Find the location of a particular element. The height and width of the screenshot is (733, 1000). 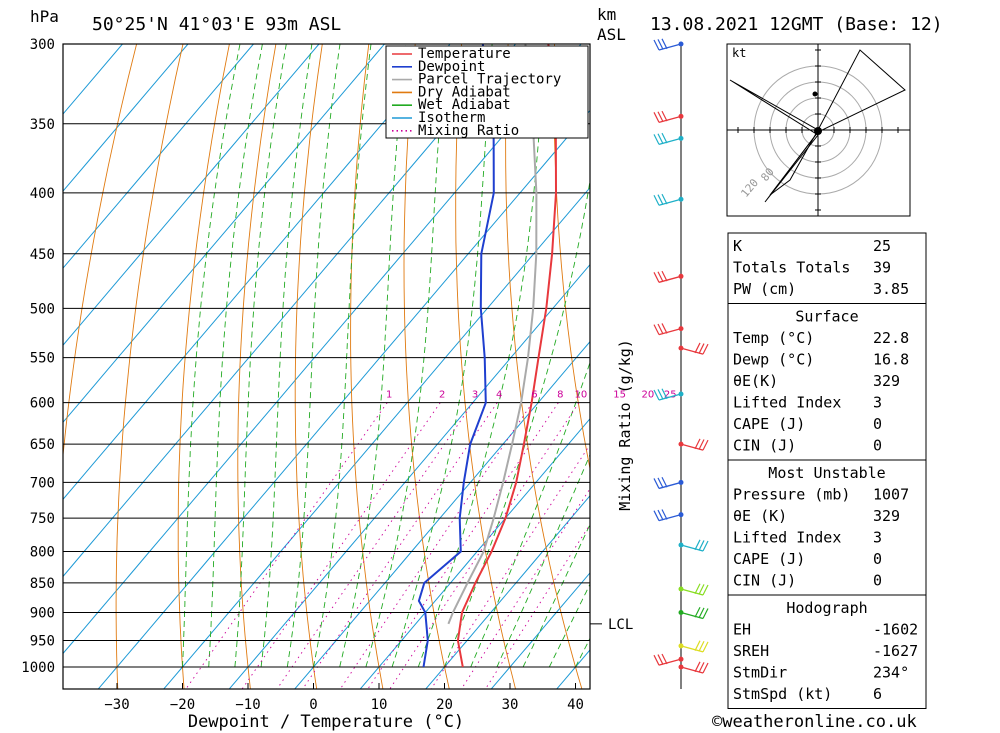

legend-label: Parcel Trajectory is located at coordinates (489, 80).